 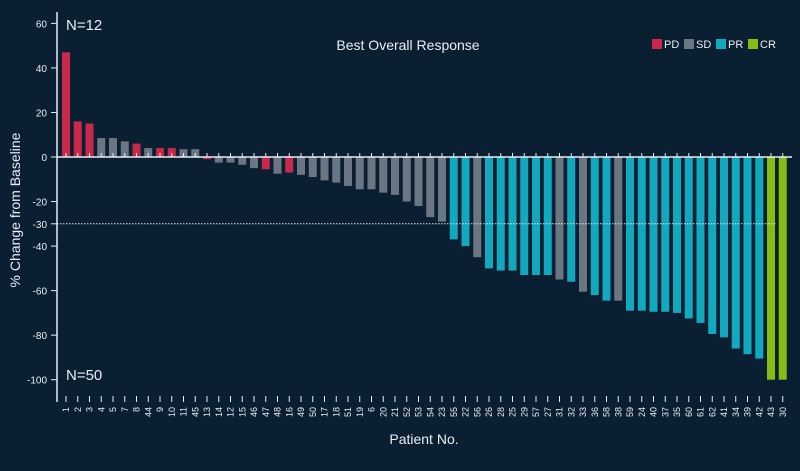 I want to click on x-tick-label: 4, so click(x=101, y=409).